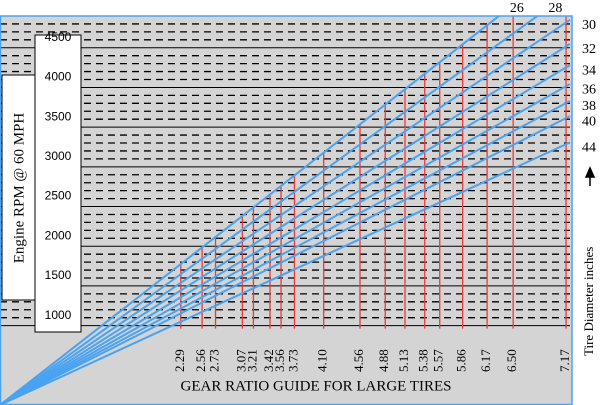 The image size is (600, 405). Describe the element at coordinates (279, 360) in the screenshot. I see `x-tick-label: 3.56` at that location.